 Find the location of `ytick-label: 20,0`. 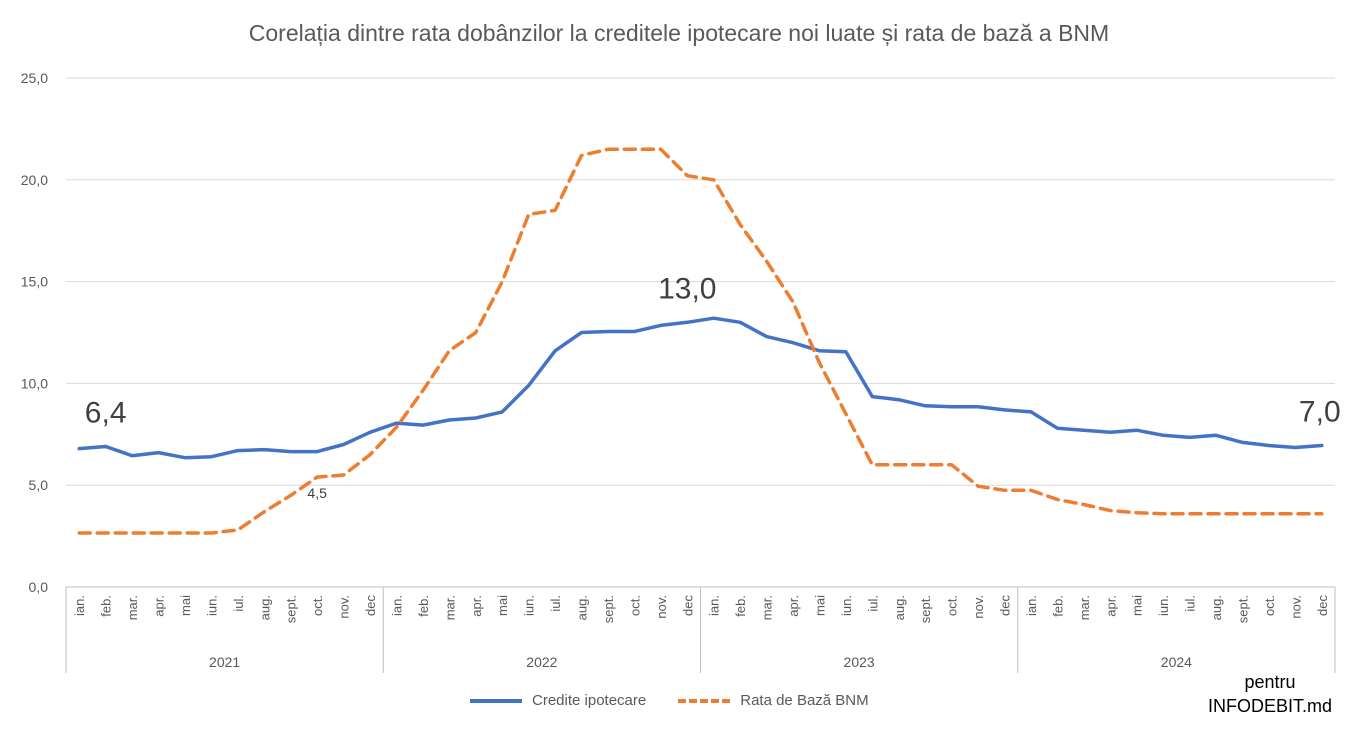

ytick-label: 20,0 is located at coordinates (34, 180).